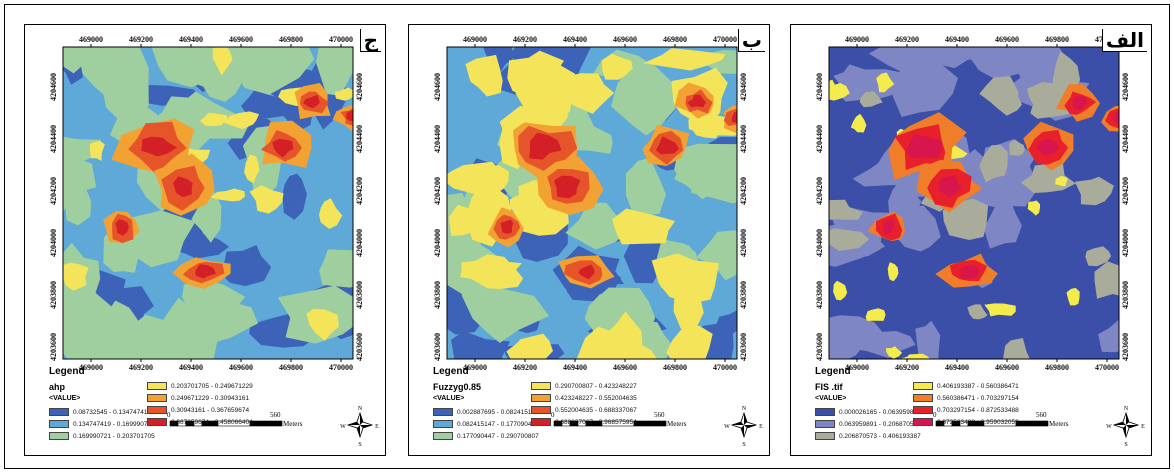 This screenshot has width=1174, height=473. Describe the element at coordinates (596, 386) in the screenshot. I see `legend-label: 0.290700807 - 0.423248227` at that location.